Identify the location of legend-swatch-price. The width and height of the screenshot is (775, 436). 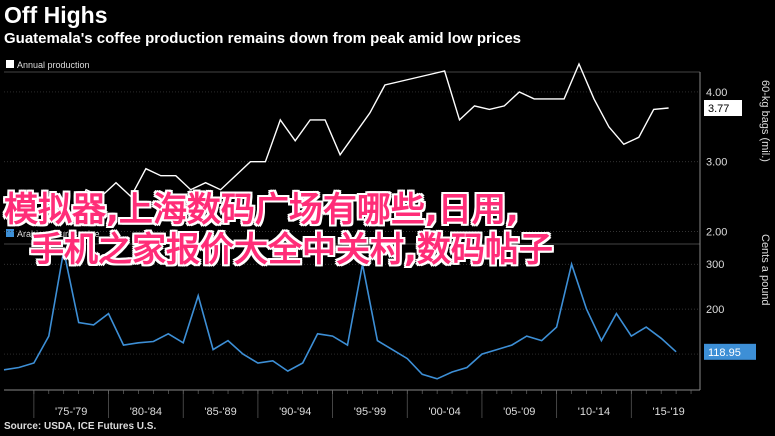
(10, 233).